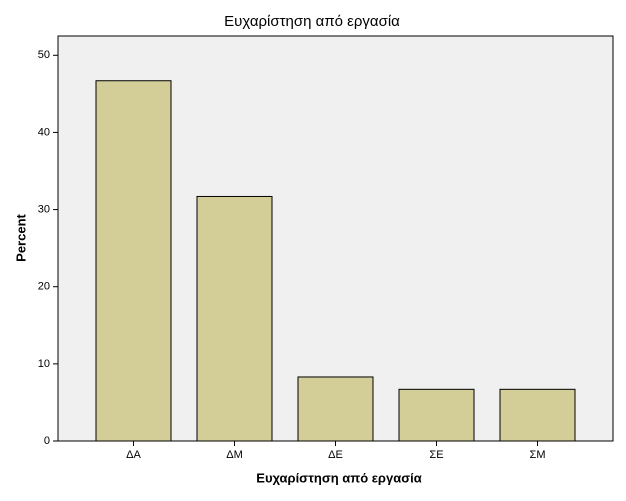  Describe the element at coordinates (44, 55) in the screenshot. I see `y-tick-label: 50` at that location.